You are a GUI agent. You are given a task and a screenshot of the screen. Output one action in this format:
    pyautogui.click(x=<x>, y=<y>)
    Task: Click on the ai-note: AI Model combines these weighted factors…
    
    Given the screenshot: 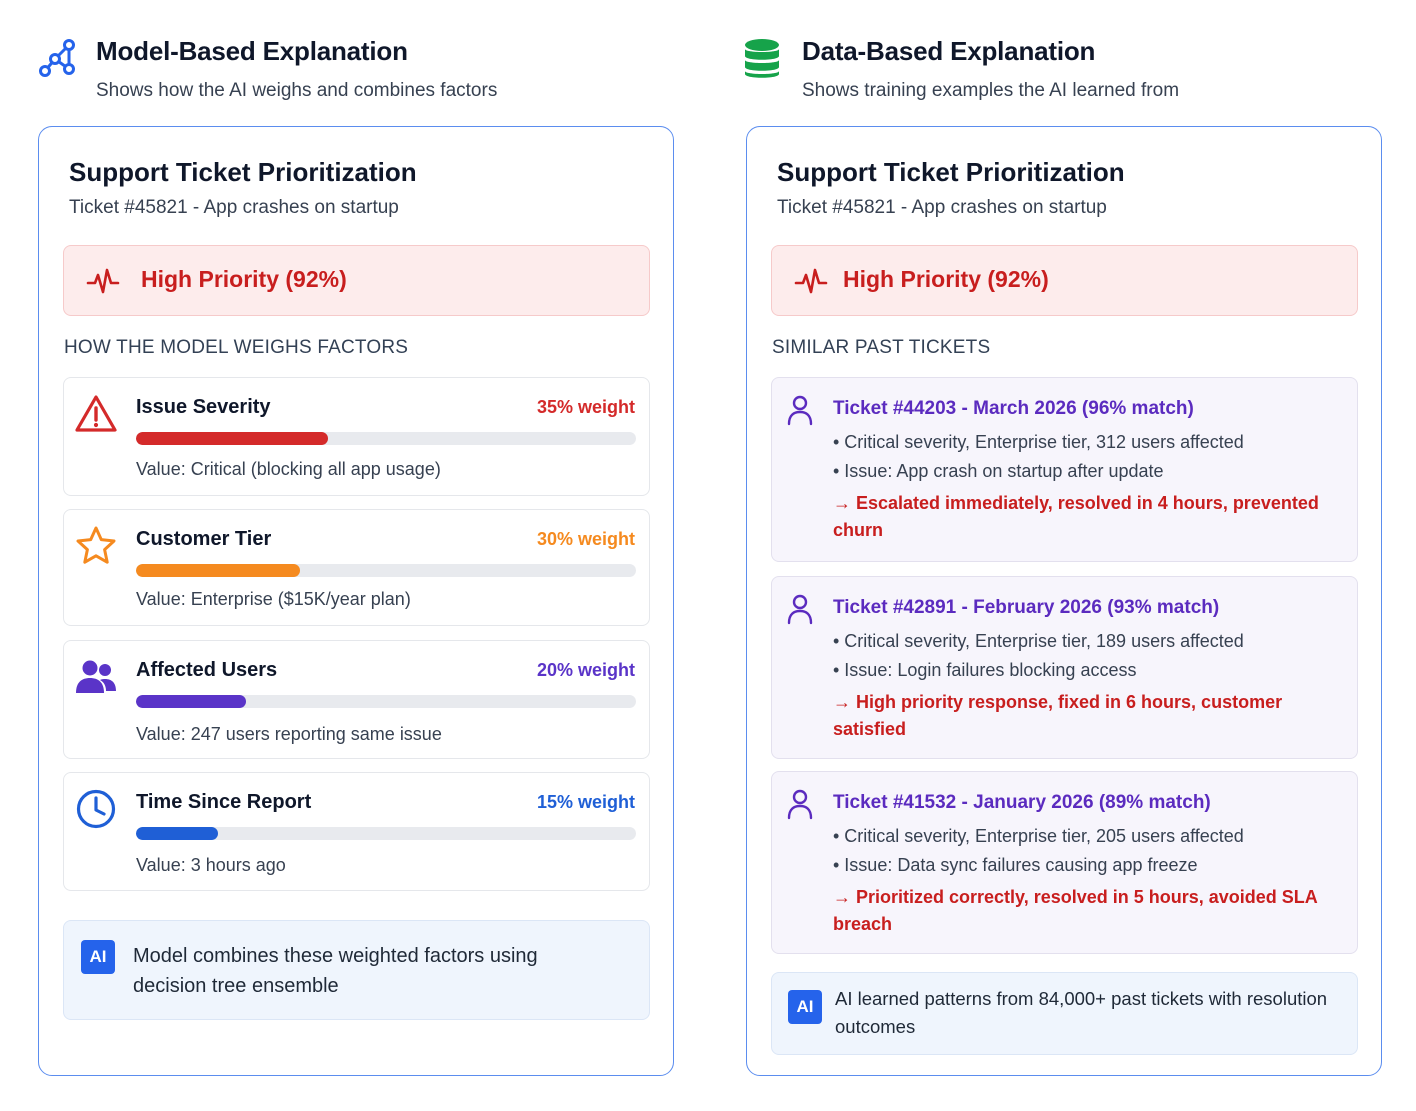 What is the action you would take?
    pyautogui.click(x=356, y=970)
    